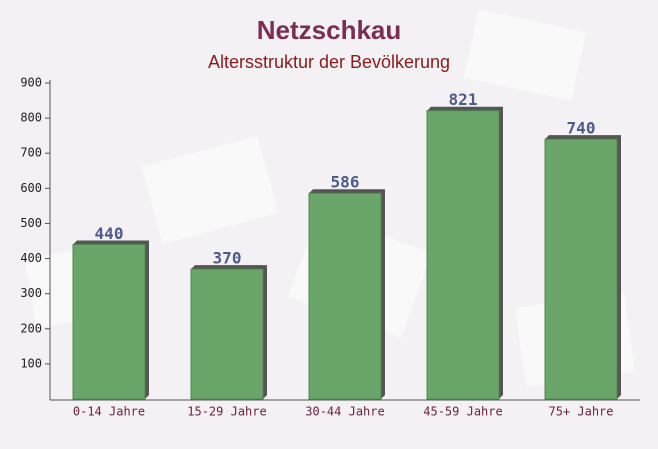 Image resolution: width=658 pixels, height=449 pixels. I want to click on chart-subtitle: Altersstruktur der Bevölkerung, so click(329, 62).